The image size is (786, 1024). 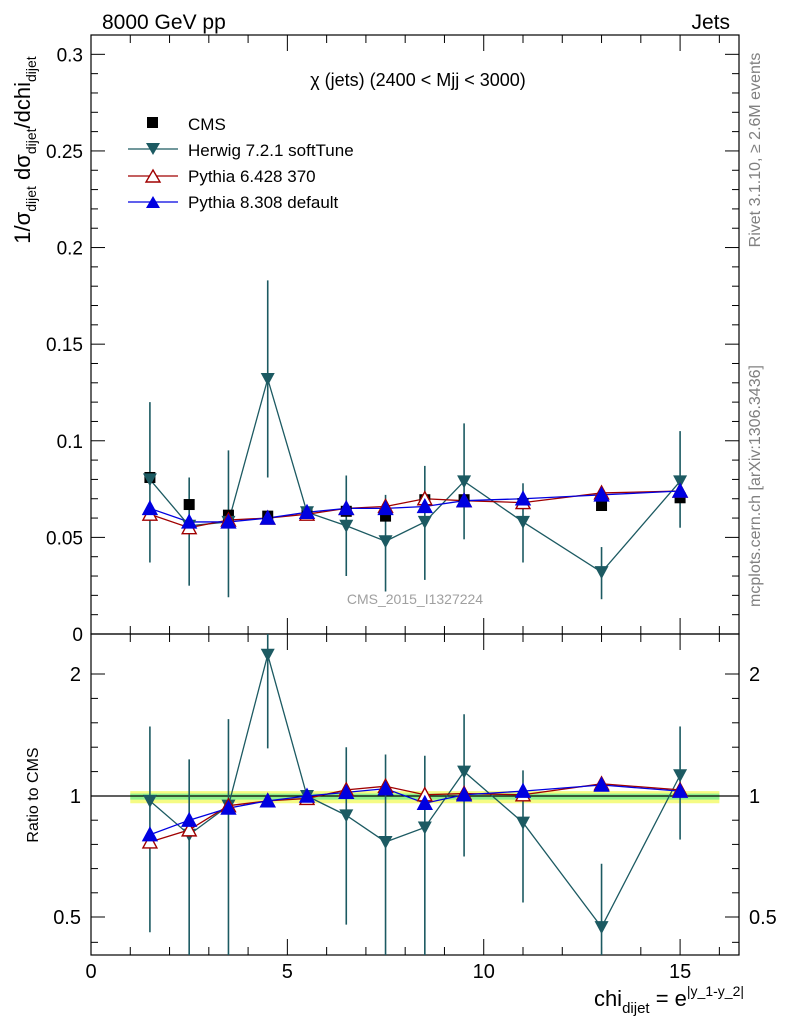 I want to click on watermark: CMS_2015_I1327224, so click(x=415, y=599).